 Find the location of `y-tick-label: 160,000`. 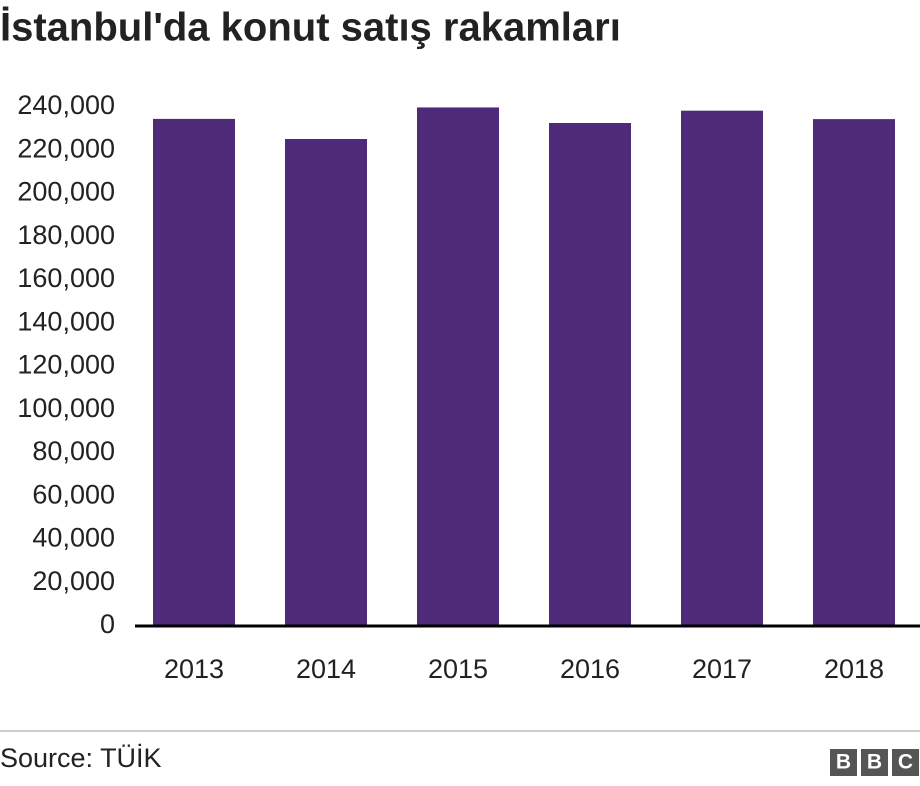

y-tick-label: 160,000 is located at coordinates (66, 278).